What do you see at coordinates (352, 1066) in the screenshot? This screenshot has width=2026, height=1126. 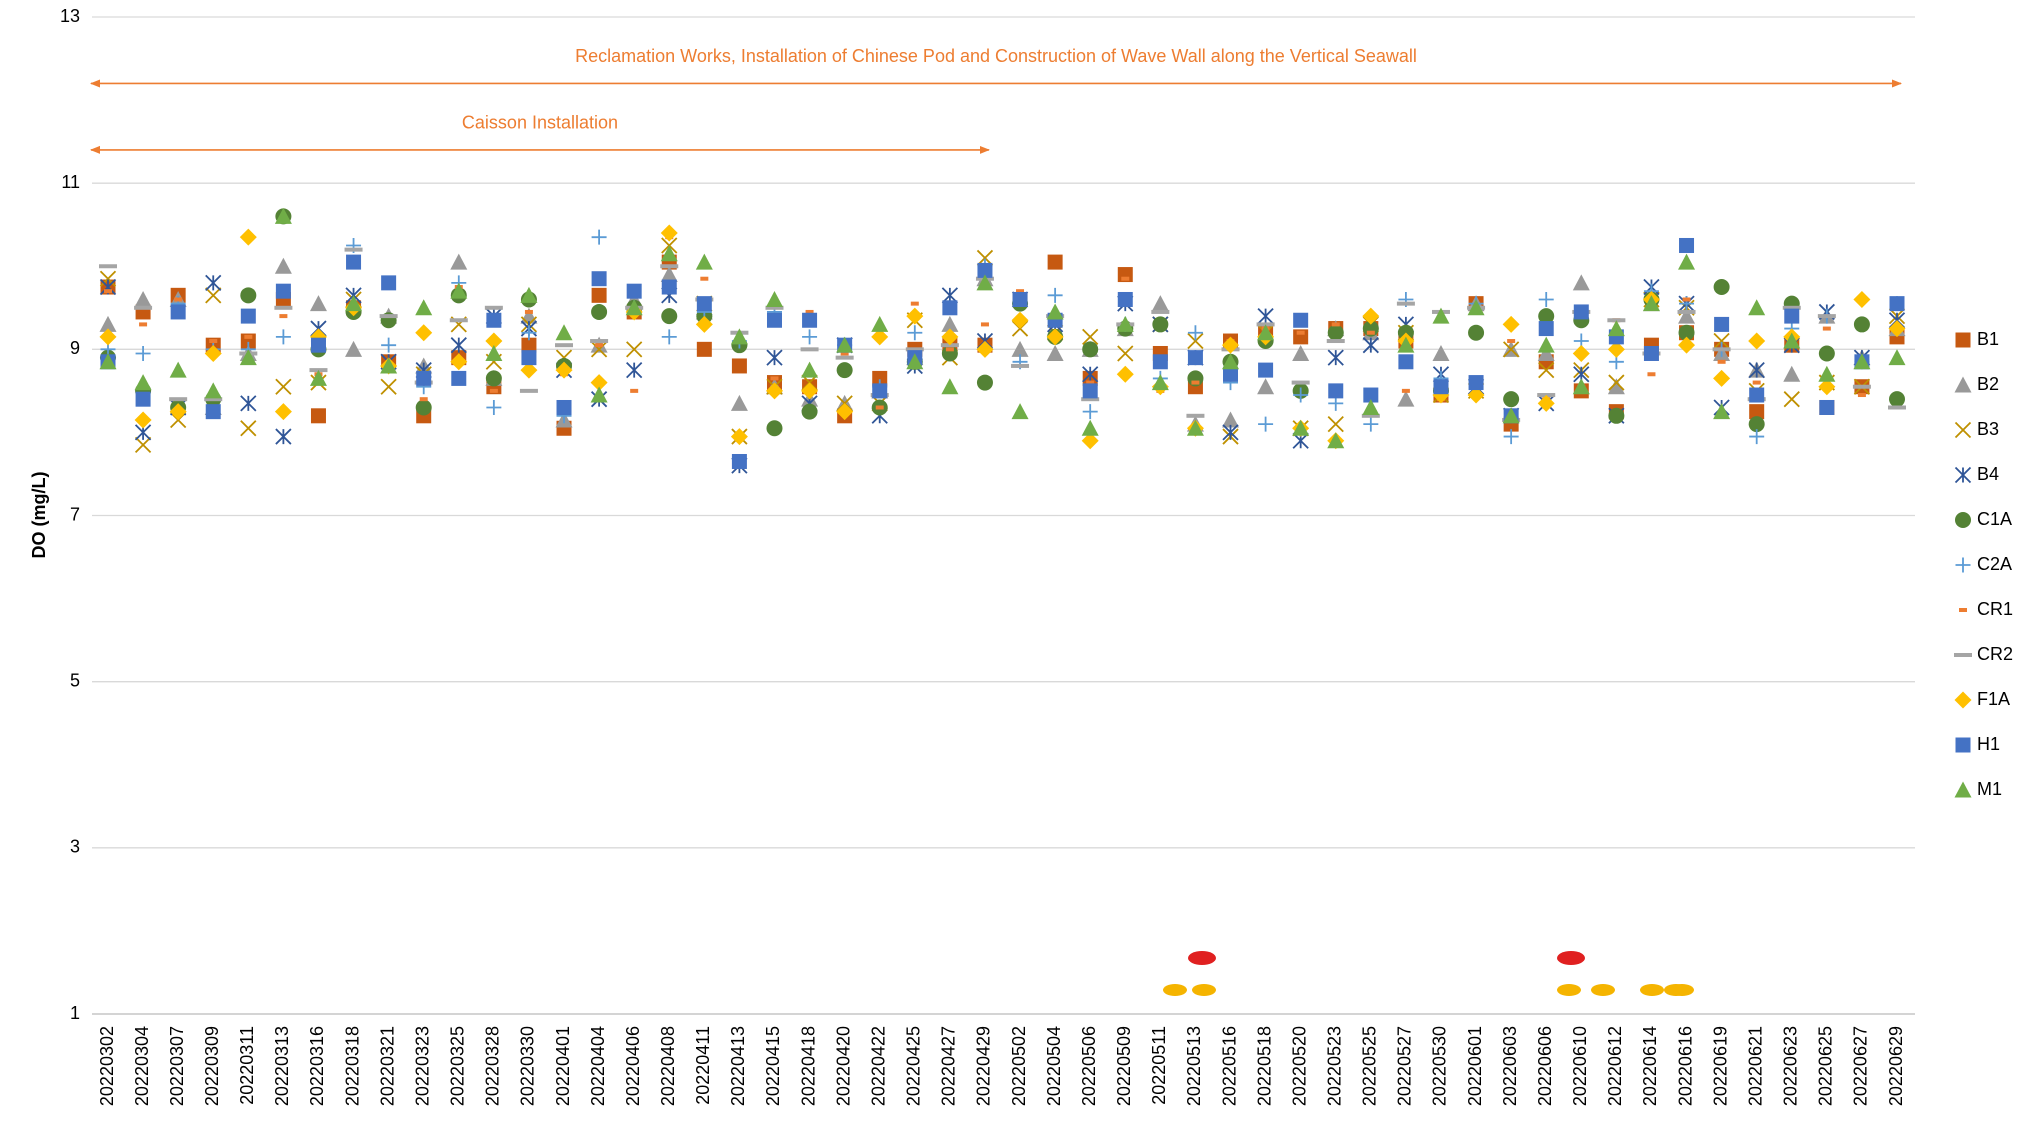 I see `x-tick-label: 20220318` at bounding box center [352, 1066].